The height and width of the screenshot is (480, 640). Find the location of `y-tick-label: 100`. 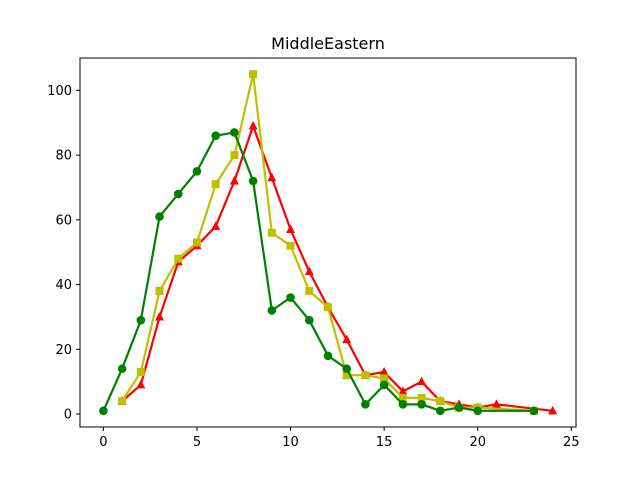

y-tick-label: 100 is located at coordinates (59, 91).